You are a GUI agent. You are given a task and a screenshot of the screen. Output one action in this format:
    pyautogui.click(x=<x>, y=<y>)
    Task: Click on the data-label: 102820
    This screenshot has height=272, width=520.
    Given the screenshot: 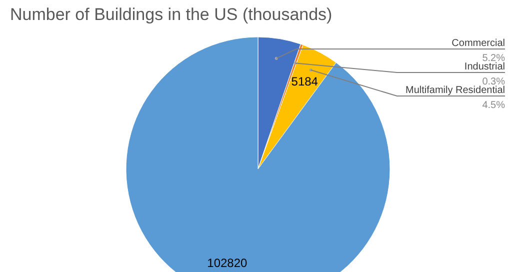 What is the action you would take?
    pyautogui.click(x=227, y=263)
    